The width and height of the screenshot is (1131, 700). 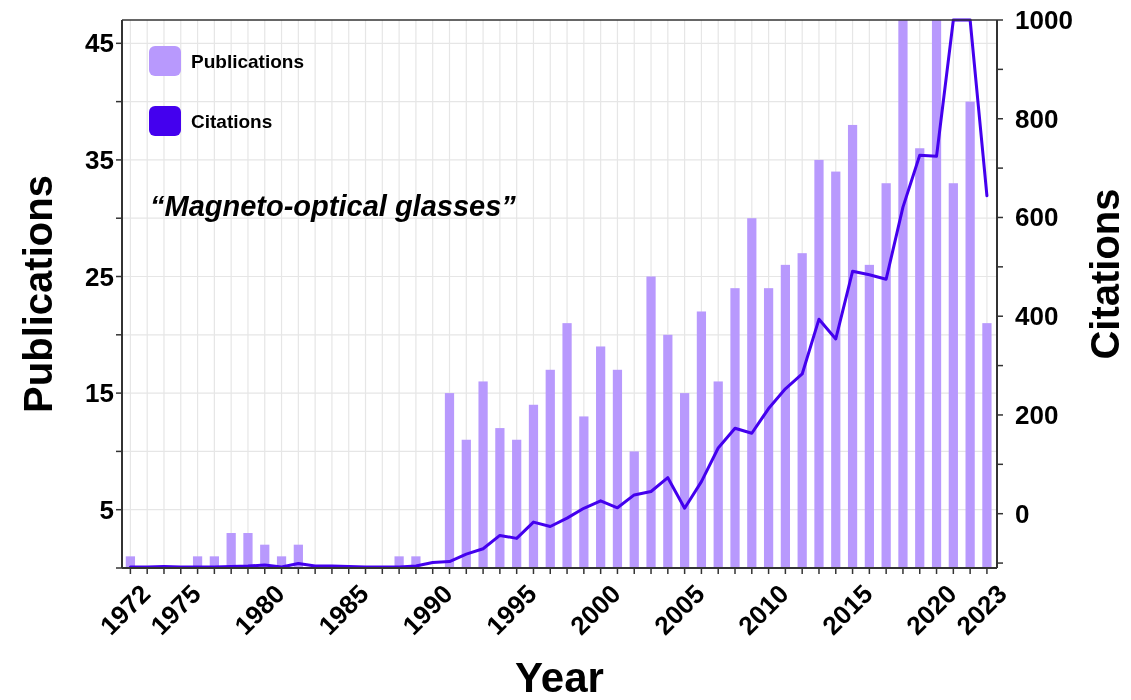 I want to click on legend-label: Publications, so click(x=247, y=61).